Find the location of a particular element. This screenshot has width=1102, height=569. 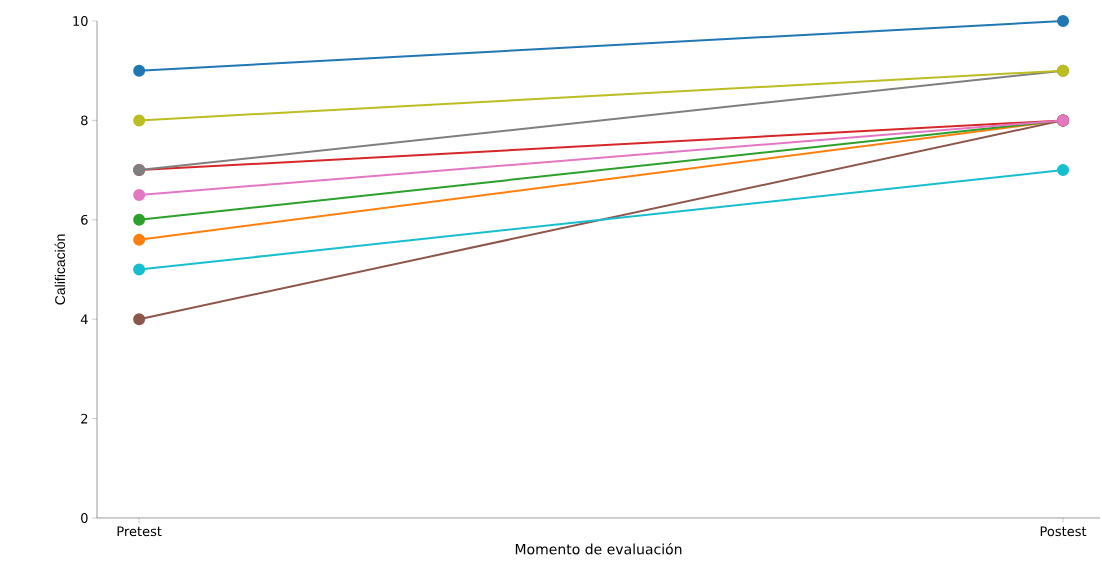

y-tick-label: 8 is located at coordinates (84, 120).